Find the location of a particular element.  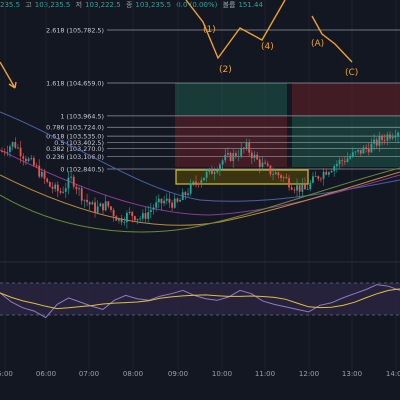

close-value: 103,235.5 is located at coordinates (153, 5).